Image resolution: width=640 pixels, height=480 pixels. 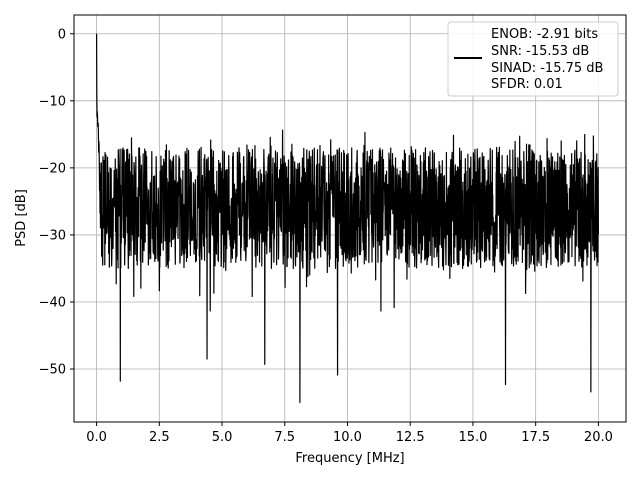 I want to click on x-tick-label: 10.0, so click(x=347, y=437).